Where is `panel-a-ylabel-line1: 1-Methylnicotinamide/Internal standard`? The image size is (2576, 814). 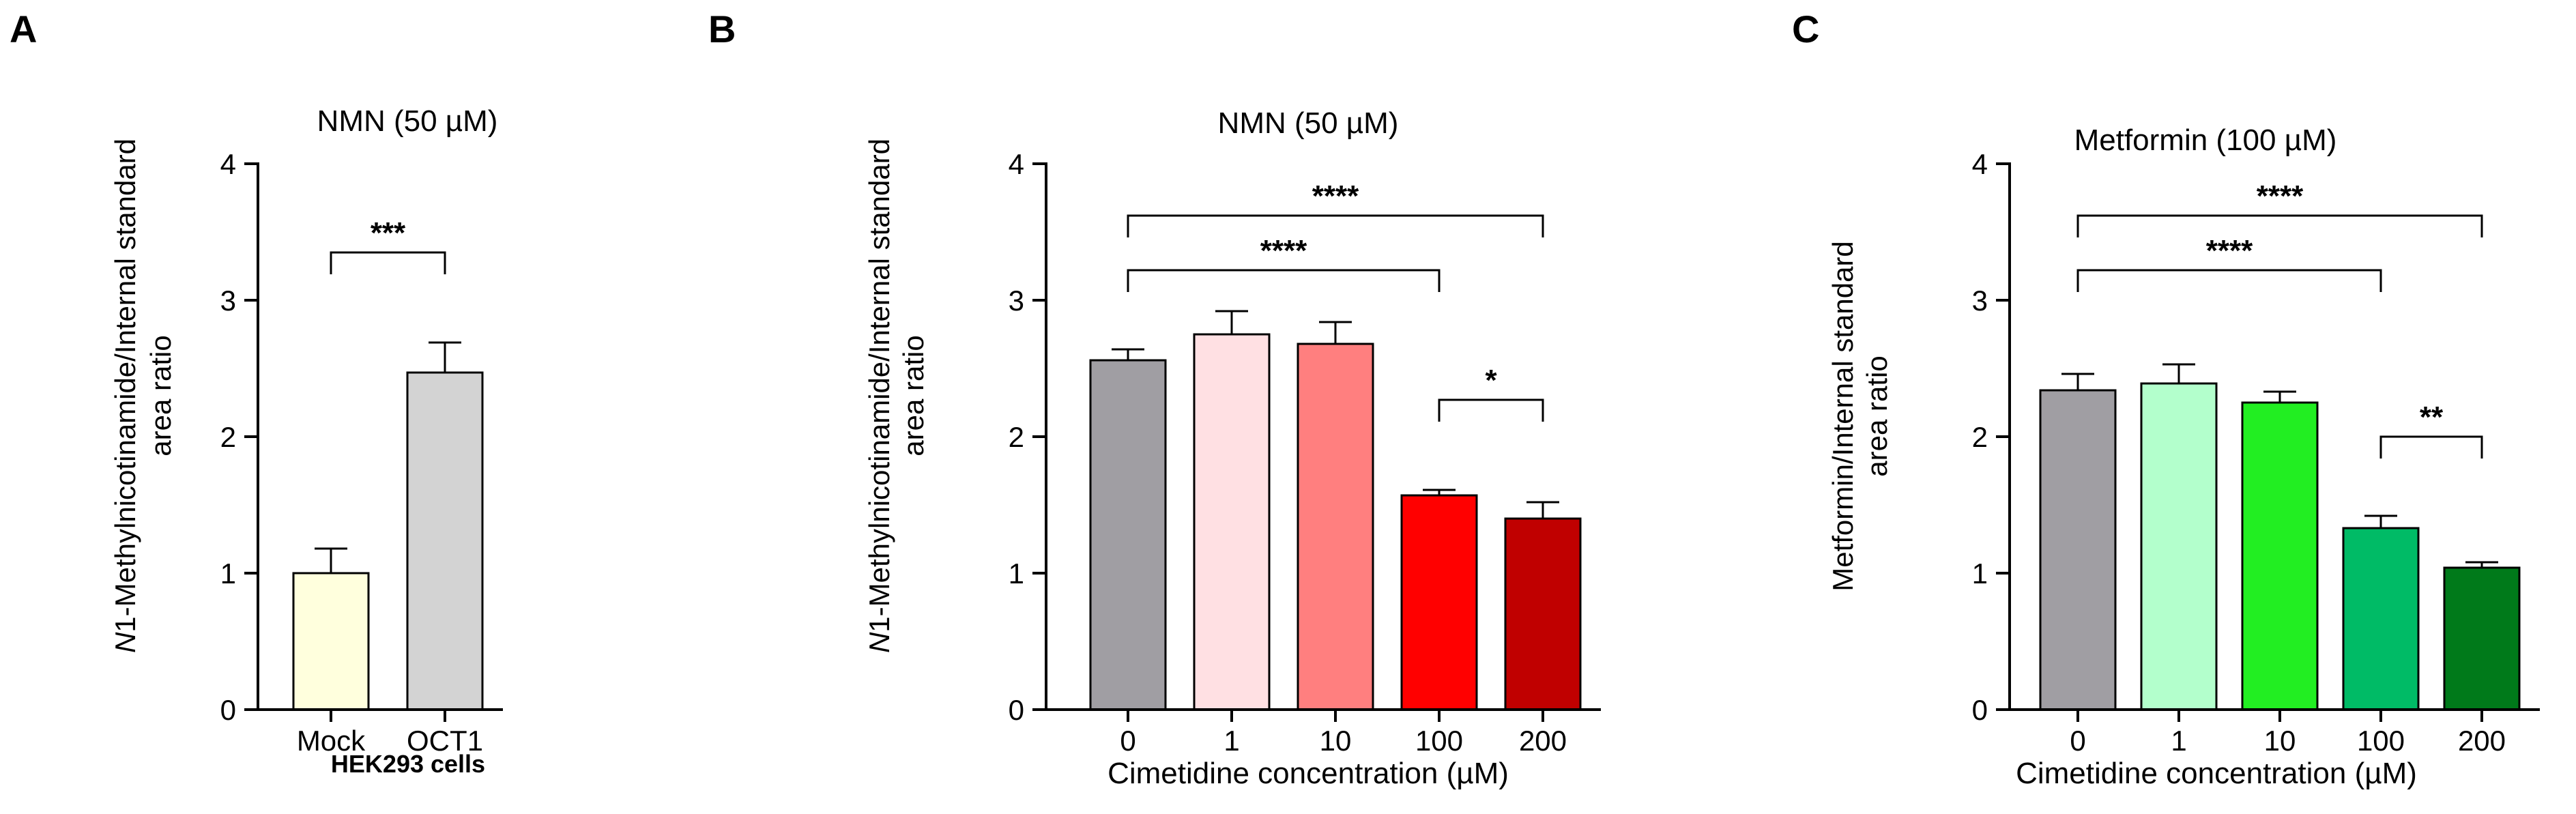
panel-a-ylabel-line1: 1-Methylnicotinamide/Internal standard is located at coordinates (125, 386).